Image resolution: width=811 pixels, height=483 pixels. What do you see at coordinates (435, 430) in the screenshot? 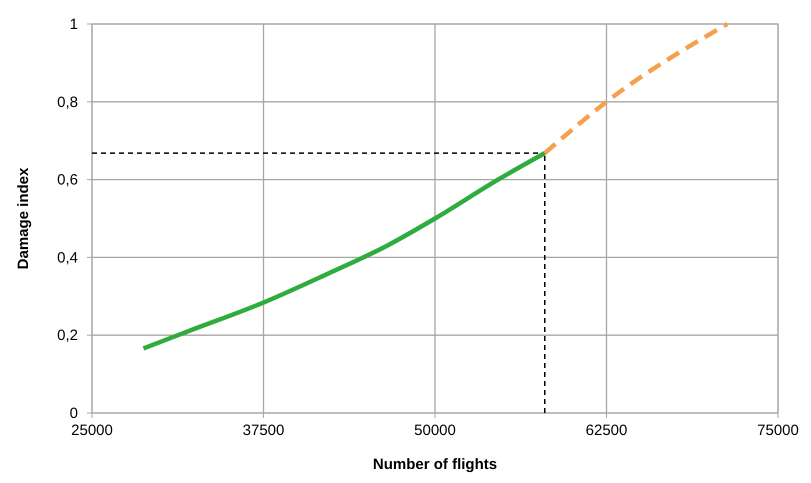
I see `x-tick-label: 50000` at bounding box center [435, 430].